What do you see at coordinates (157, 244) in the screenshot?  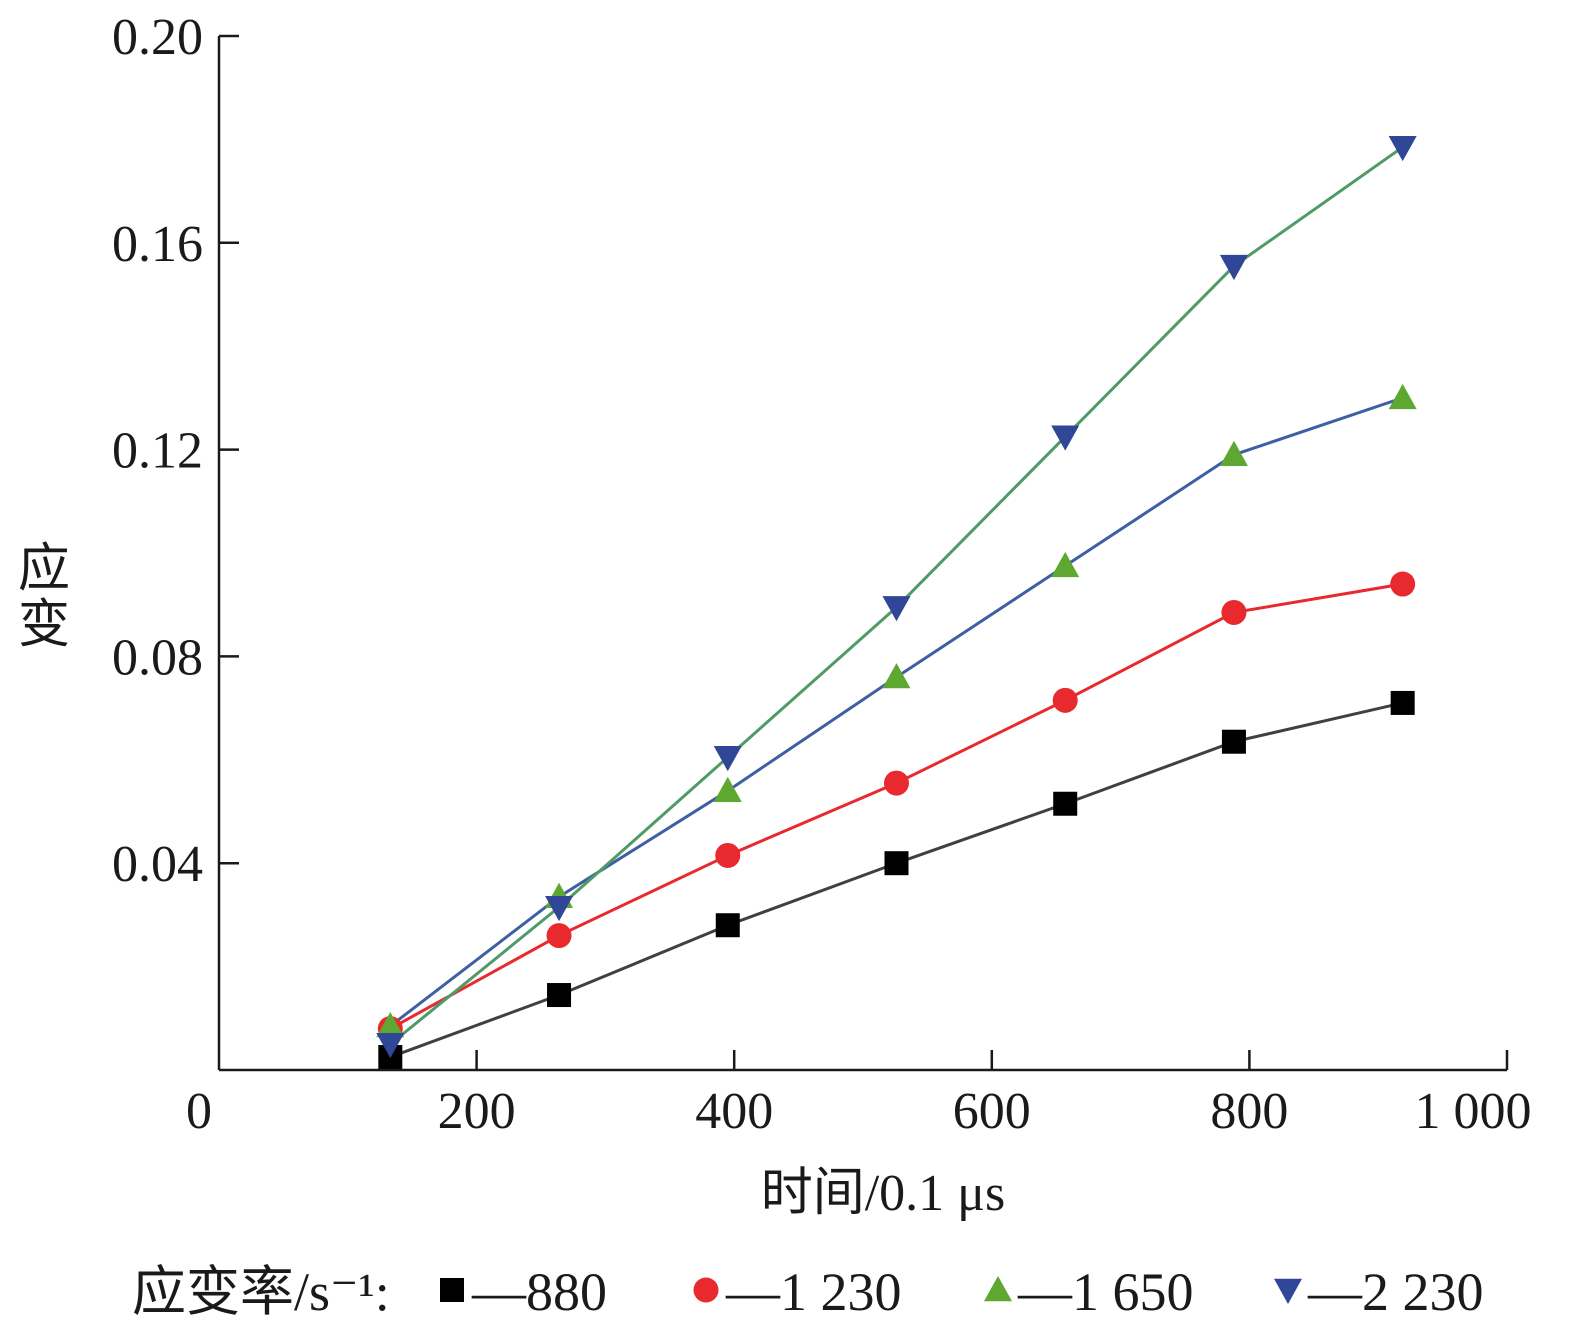 I see `y-tick-label: 0.16` at bounding box center [157, 244].